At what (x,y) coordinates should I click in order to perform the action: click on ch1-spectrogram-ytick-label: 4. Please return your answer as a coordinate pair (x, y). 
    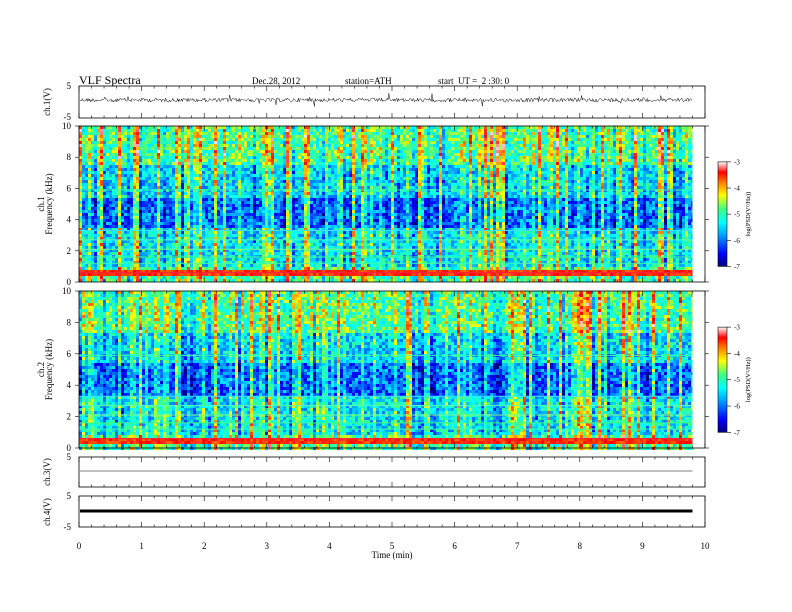
    Looking at the image, I should click on (69, 220).